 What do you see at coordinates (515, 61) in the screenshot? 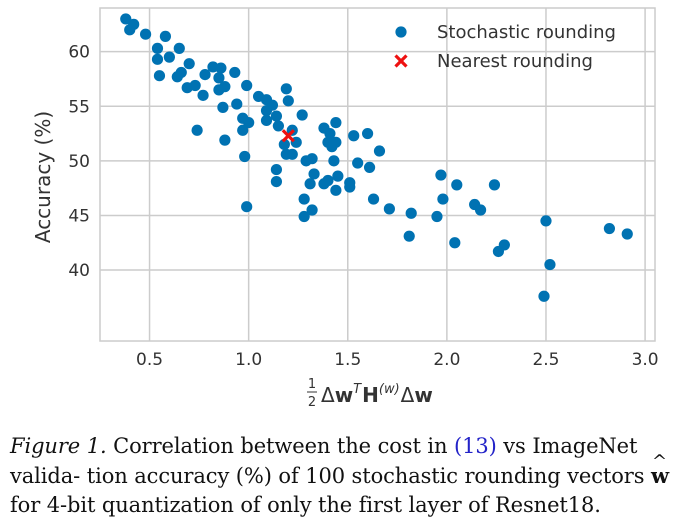
I see `legend-label: Nearest rounding` at bounding box center [515, 61].